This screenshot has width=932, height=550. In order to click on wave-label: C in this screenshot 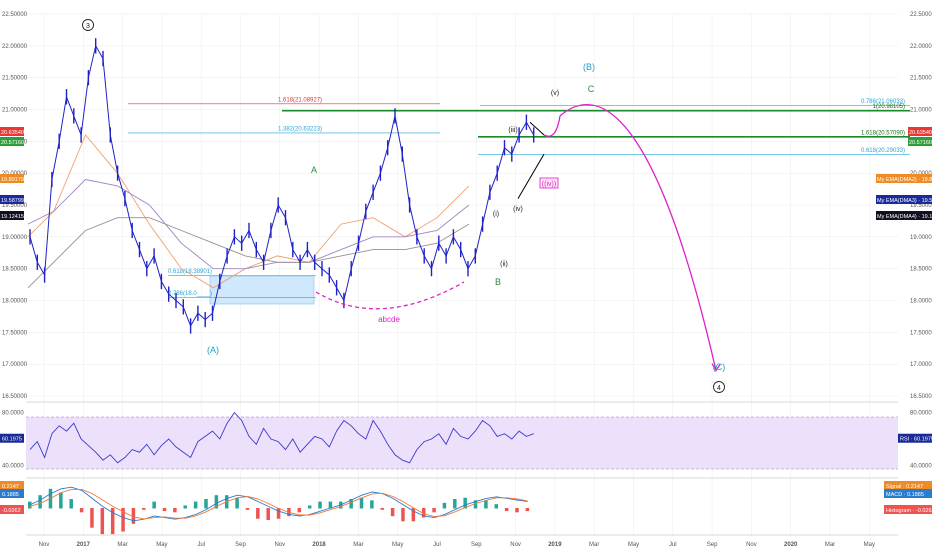, I will do `click(591, 89)`.